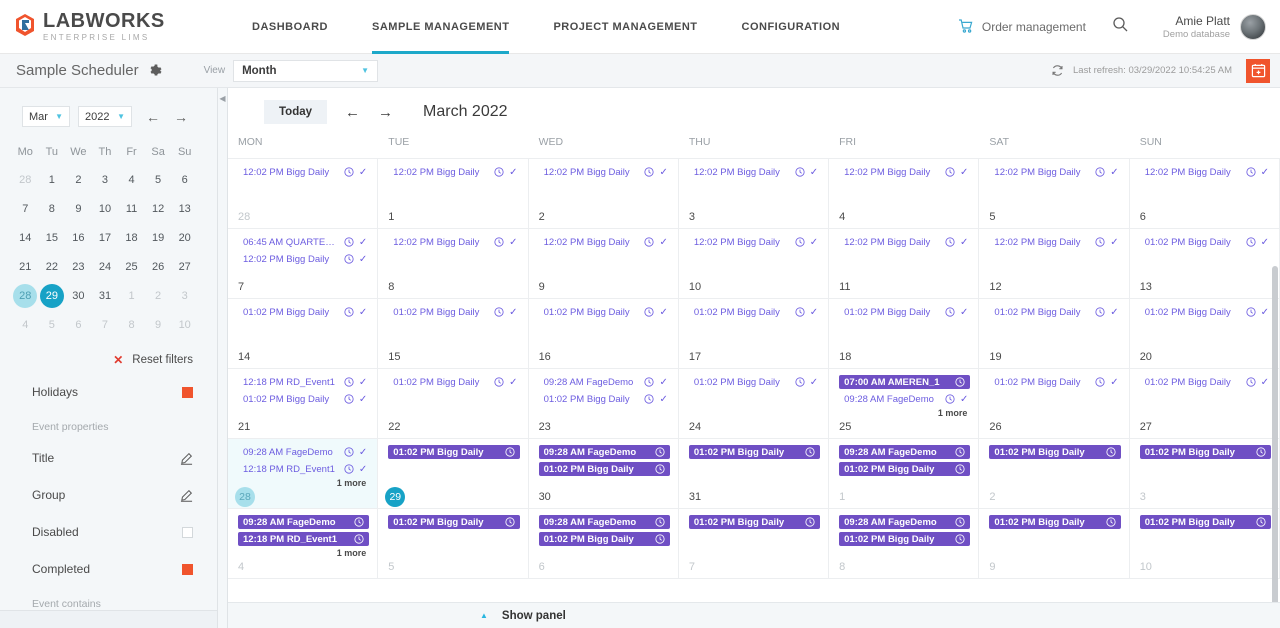  What do you see at coordinates (78, 237) in the screenshot?
I see `mini-day-cell: 16` at bounding box center [78, 237].